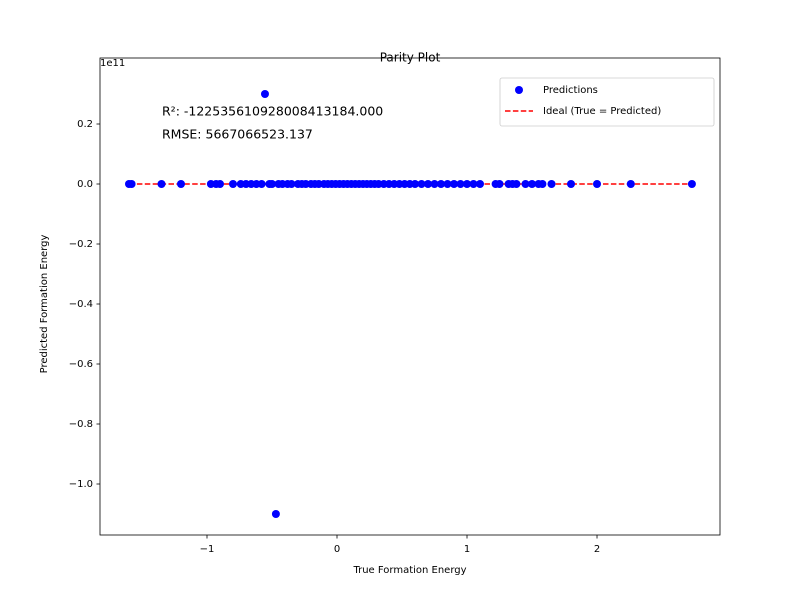  What do you see at coordinates (467, 549) in the screenshot?
I see `x-tick-label: 1` at bounding box center [467, 549].